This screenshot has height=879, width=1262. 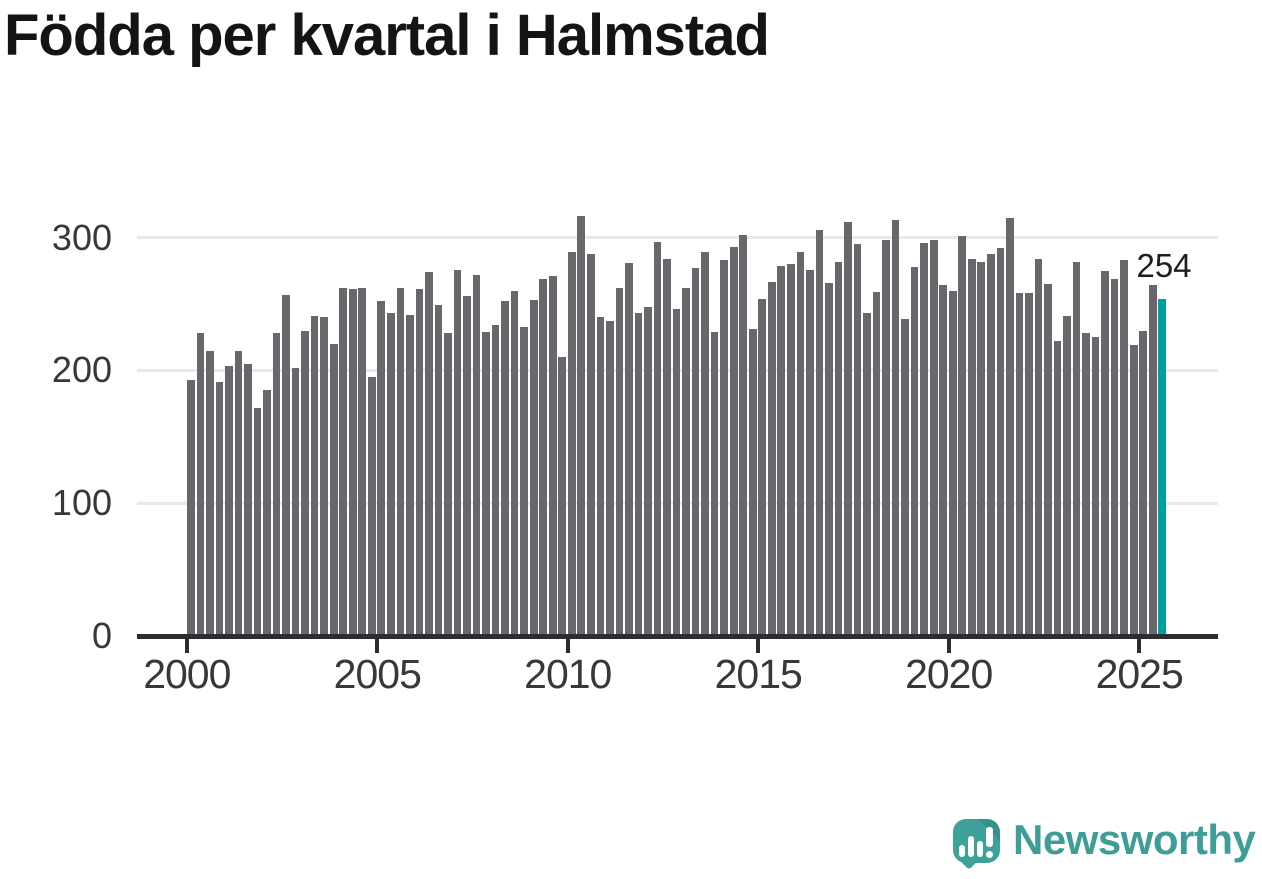 I want to click on x-axis-line, so click(x=677, y=636).